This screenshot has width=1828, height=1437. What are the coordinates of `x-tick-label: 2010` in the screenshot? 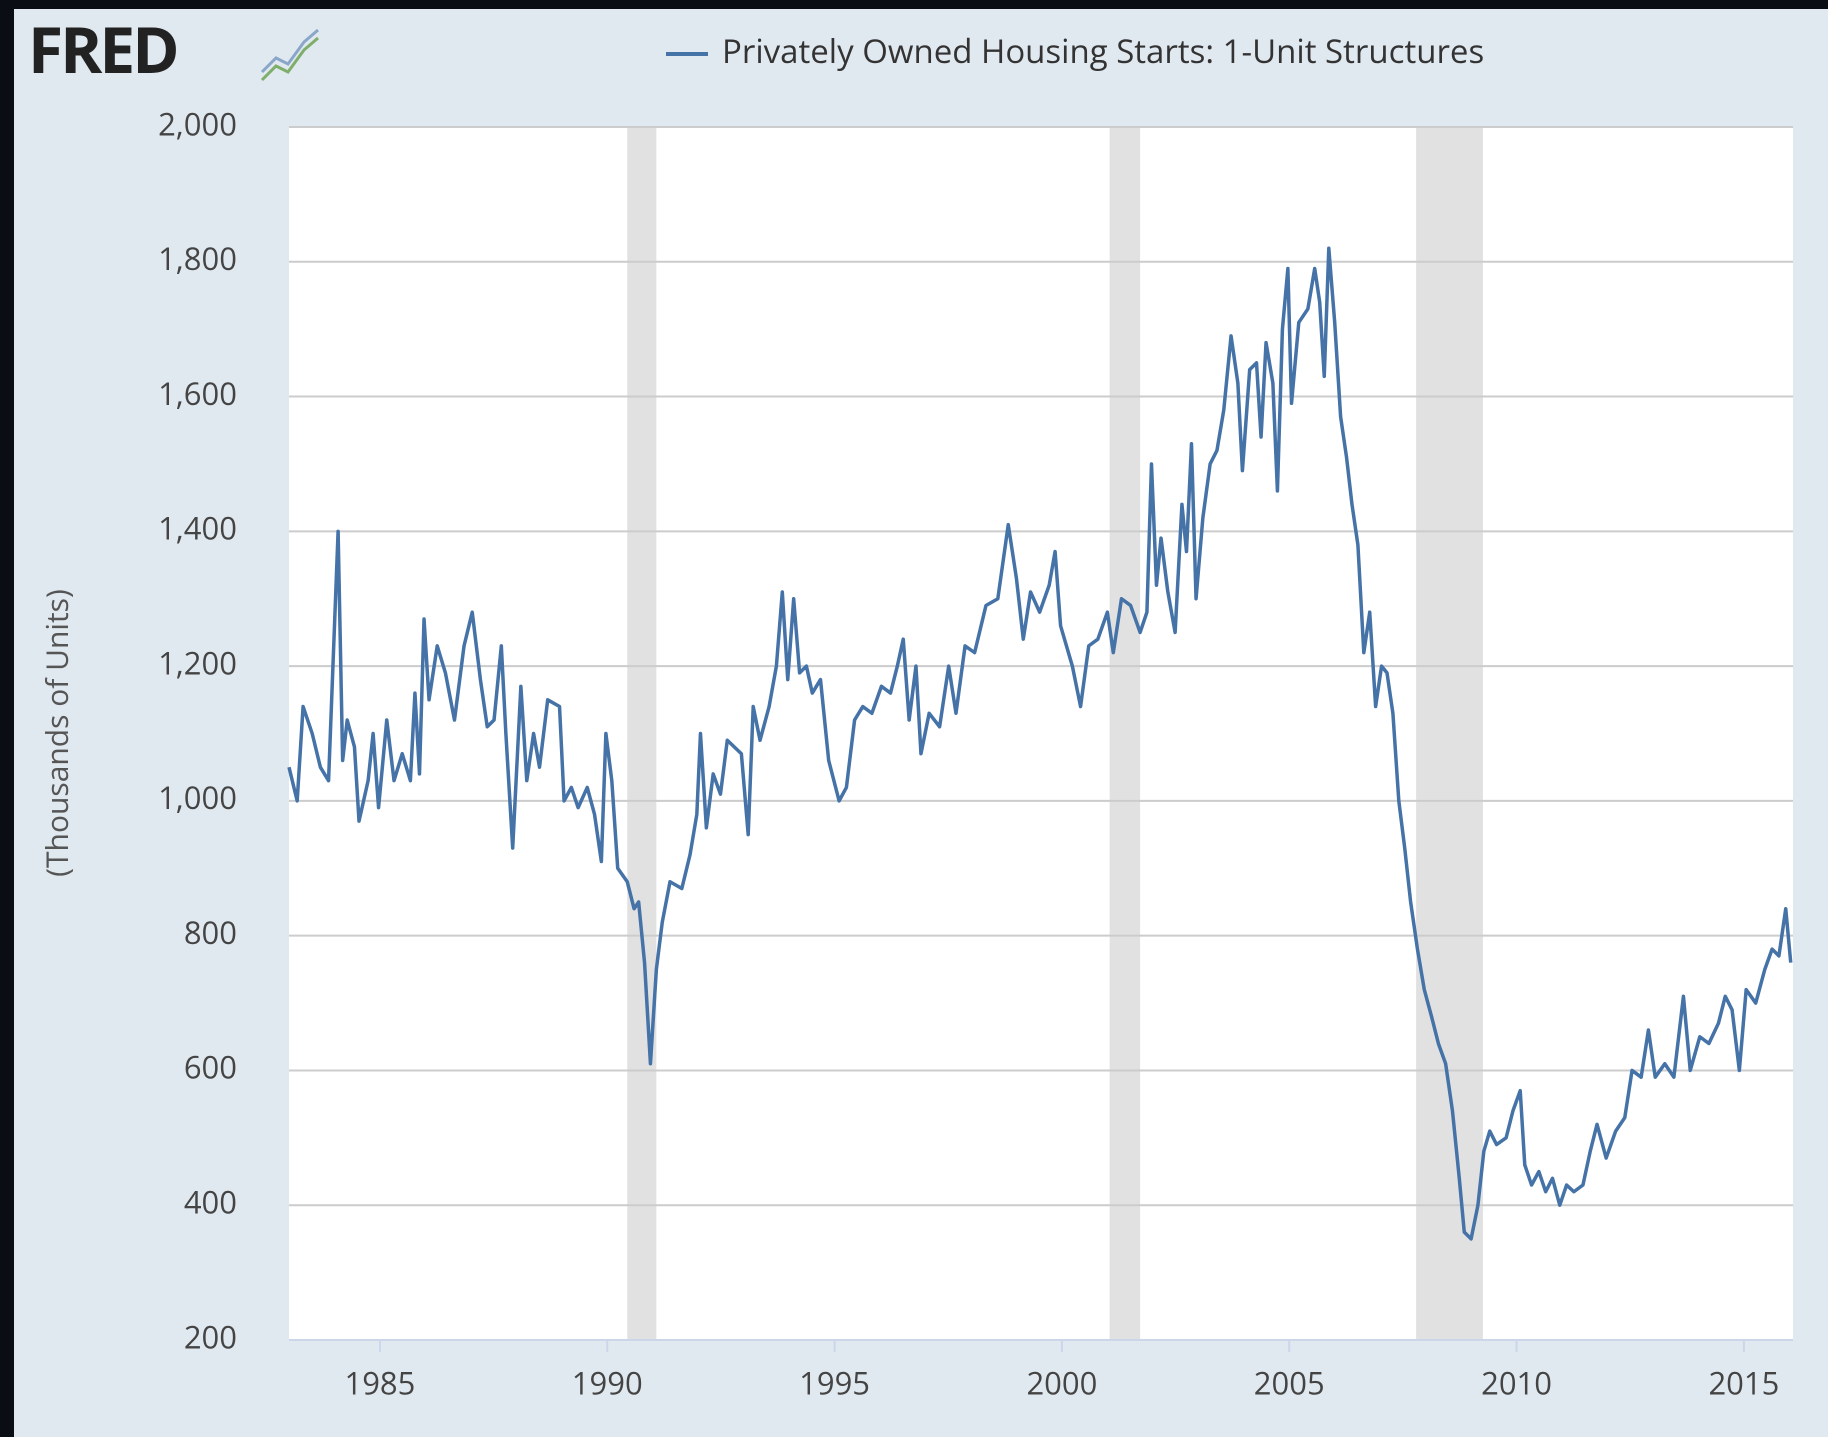 It's located at (1516, 1383).